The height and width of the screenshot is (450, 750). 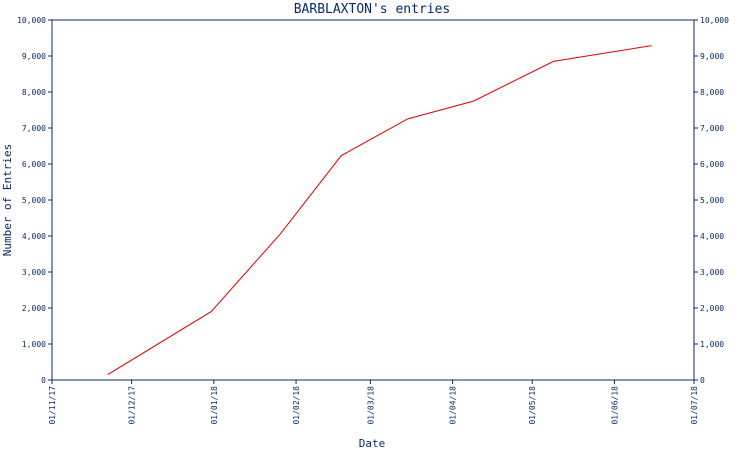 What do you see at coordinates (712, 308) in the screenshot?
I see `y-tick-label-right: 2,000` at bounding box center [712, 308].